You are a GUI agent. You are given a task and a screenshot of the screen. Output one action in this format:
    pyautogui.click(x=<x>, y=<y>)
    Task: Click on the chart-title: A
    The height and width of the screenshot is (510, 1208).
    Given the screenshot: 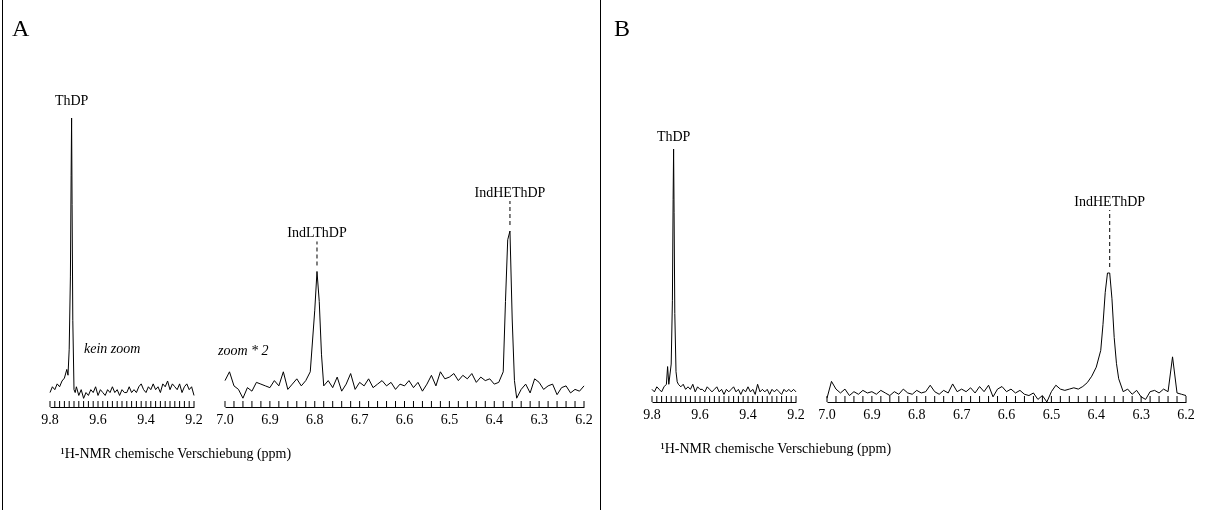 What is the action you would take?
    pyautogui.click(x=21, y=28)
    